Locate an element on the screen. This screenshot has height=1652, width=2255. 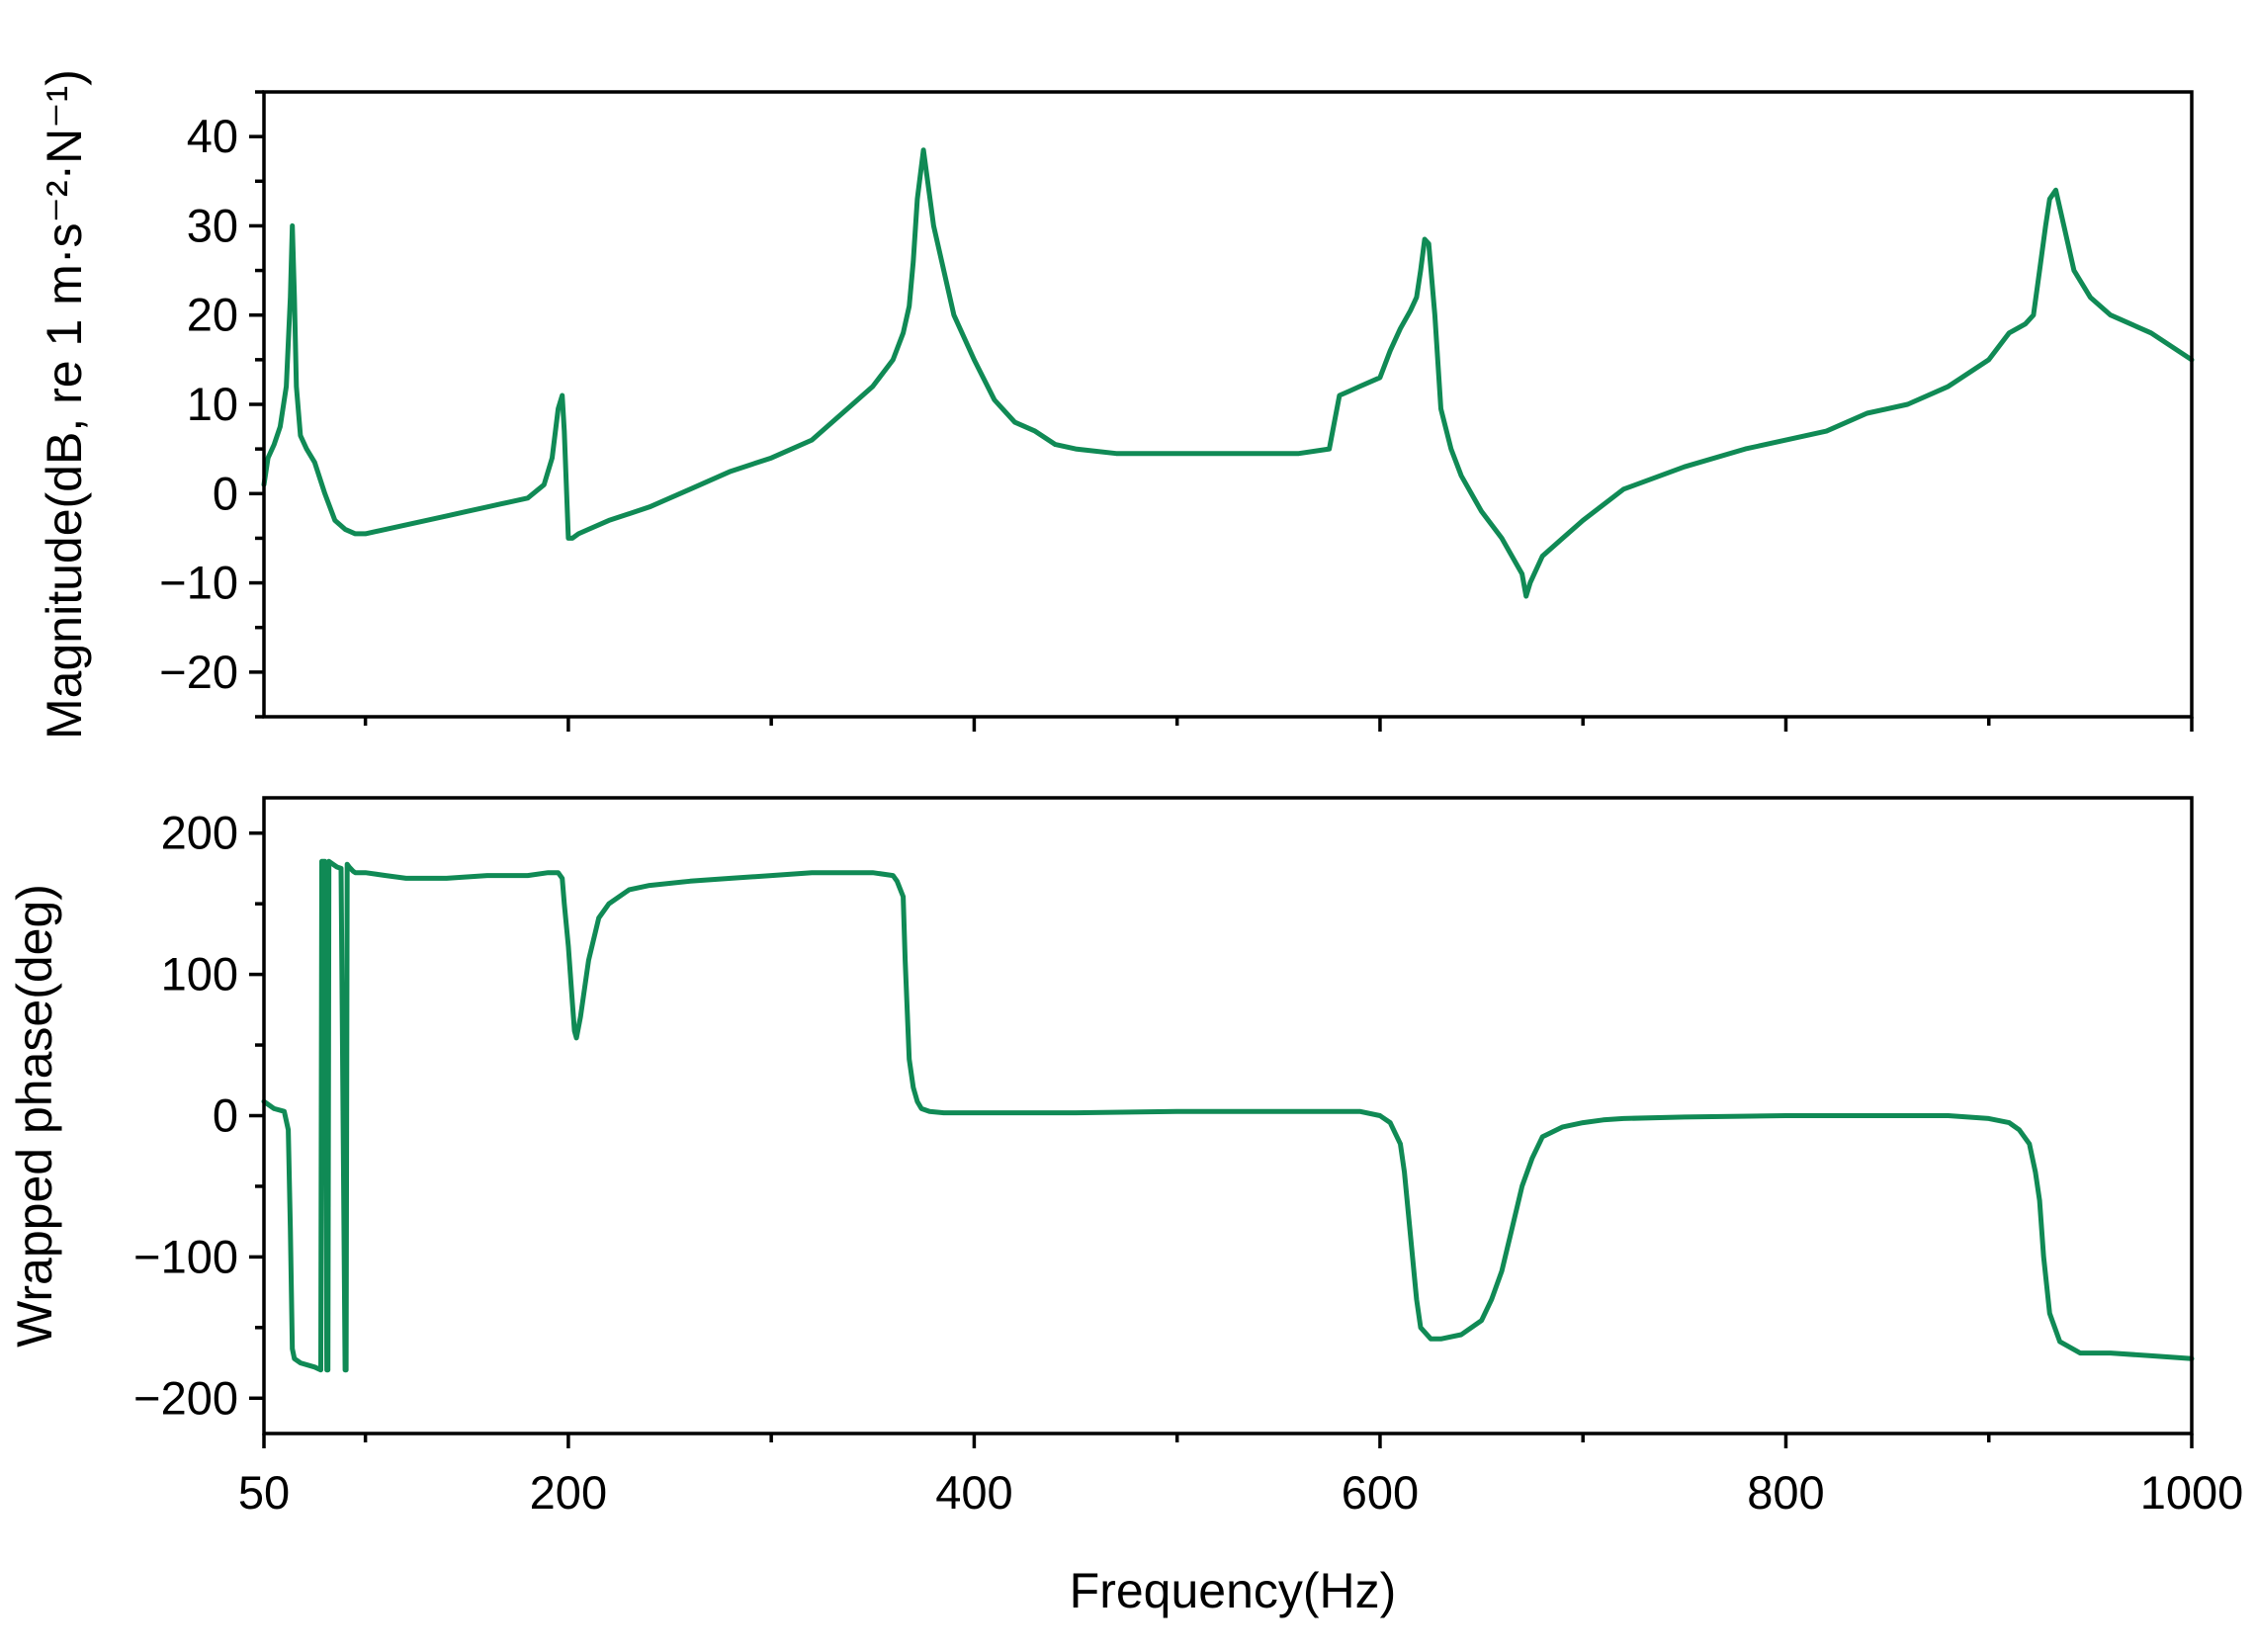
x-tick-label: 1000 is located at coordinates (2192, 1492).